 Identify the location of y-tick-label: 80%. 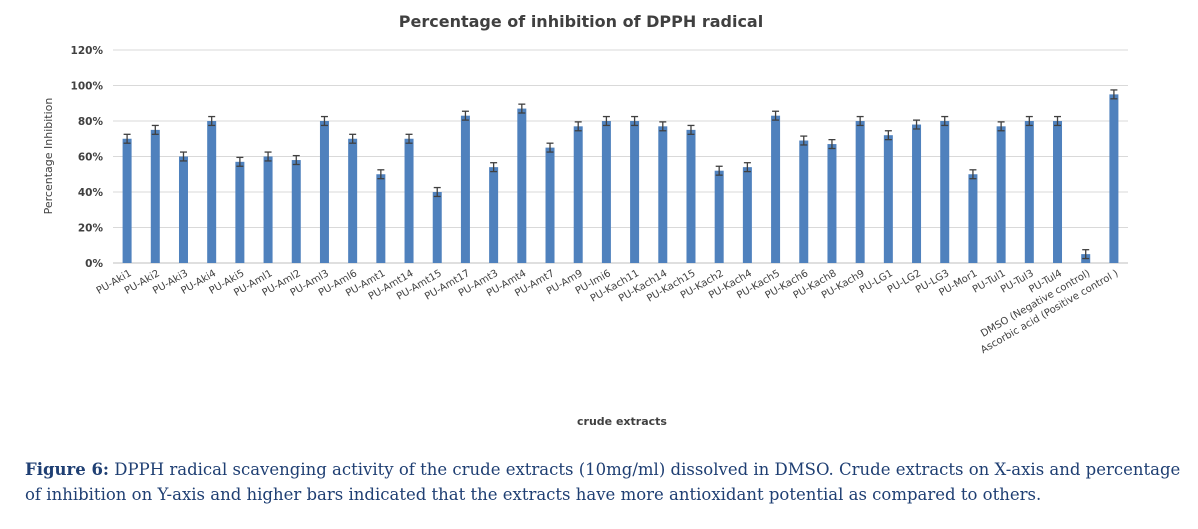
(91, 122).